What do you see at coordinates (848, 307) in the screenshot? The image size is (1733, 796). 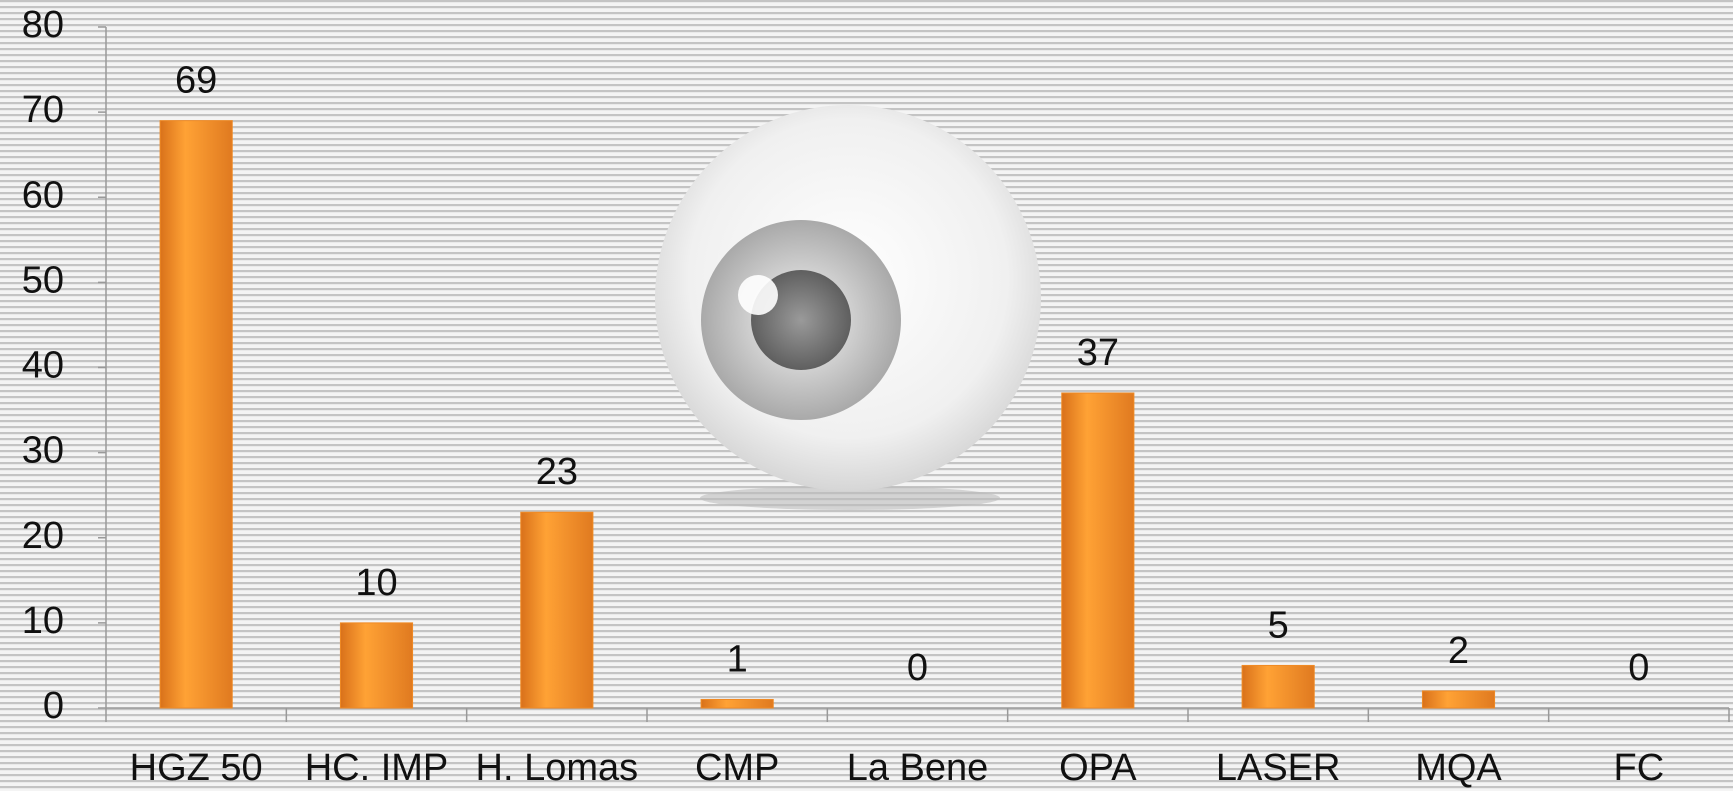 I see `eye-decoration` at bounding box center [848, 307].